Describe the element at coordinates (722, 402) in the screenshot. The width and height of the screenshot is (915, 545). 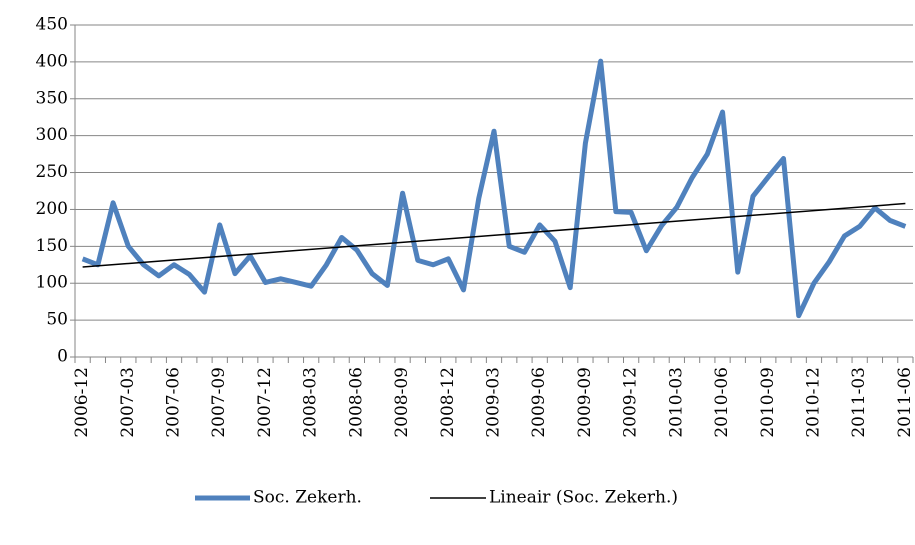
I see `x-tick-label: 2010-06` at that location.